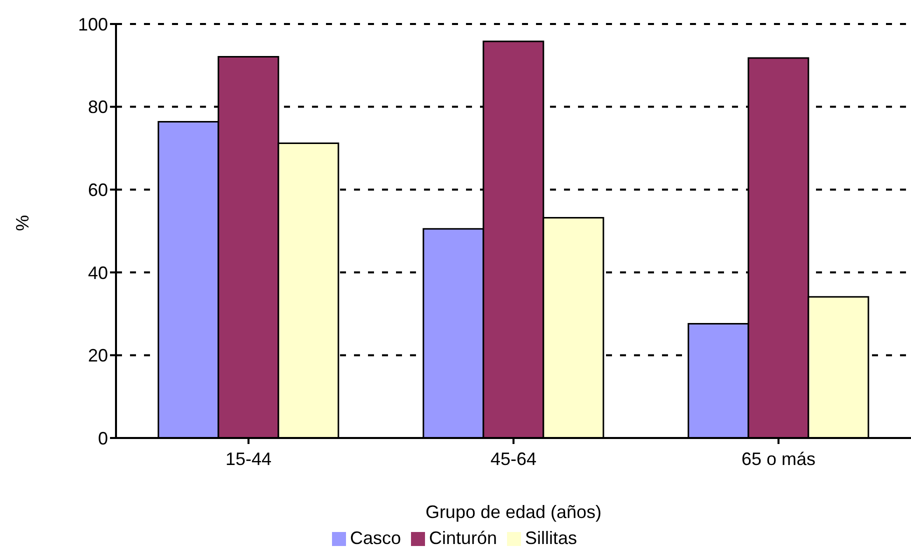 The height and width of the screenshot is (557, 911). What do you see at coordinates (513, 458) in the screenshot?
I see `x-tick-label: 45-64` at bounding box center [513, 458].